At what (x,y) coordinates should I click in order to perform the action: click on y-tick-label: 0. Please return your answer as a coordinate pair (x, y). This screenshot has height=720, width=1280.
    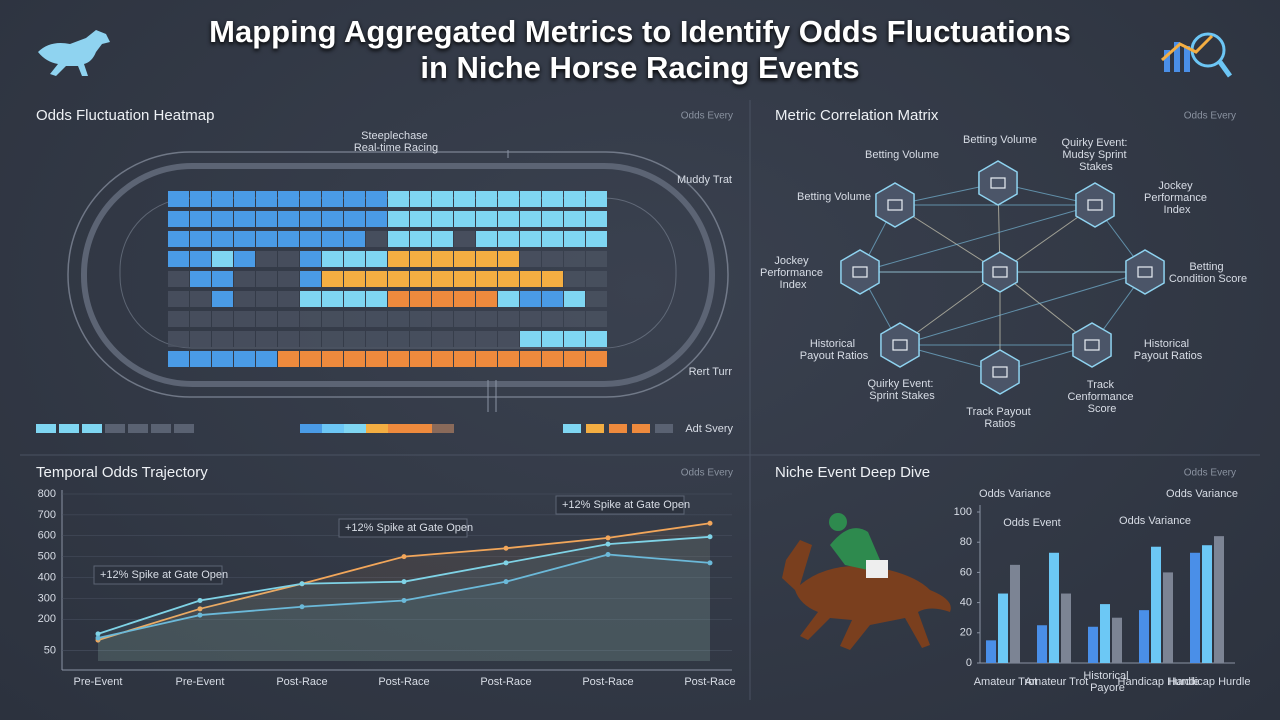
    Looking at the image, I should click on (969, 663).